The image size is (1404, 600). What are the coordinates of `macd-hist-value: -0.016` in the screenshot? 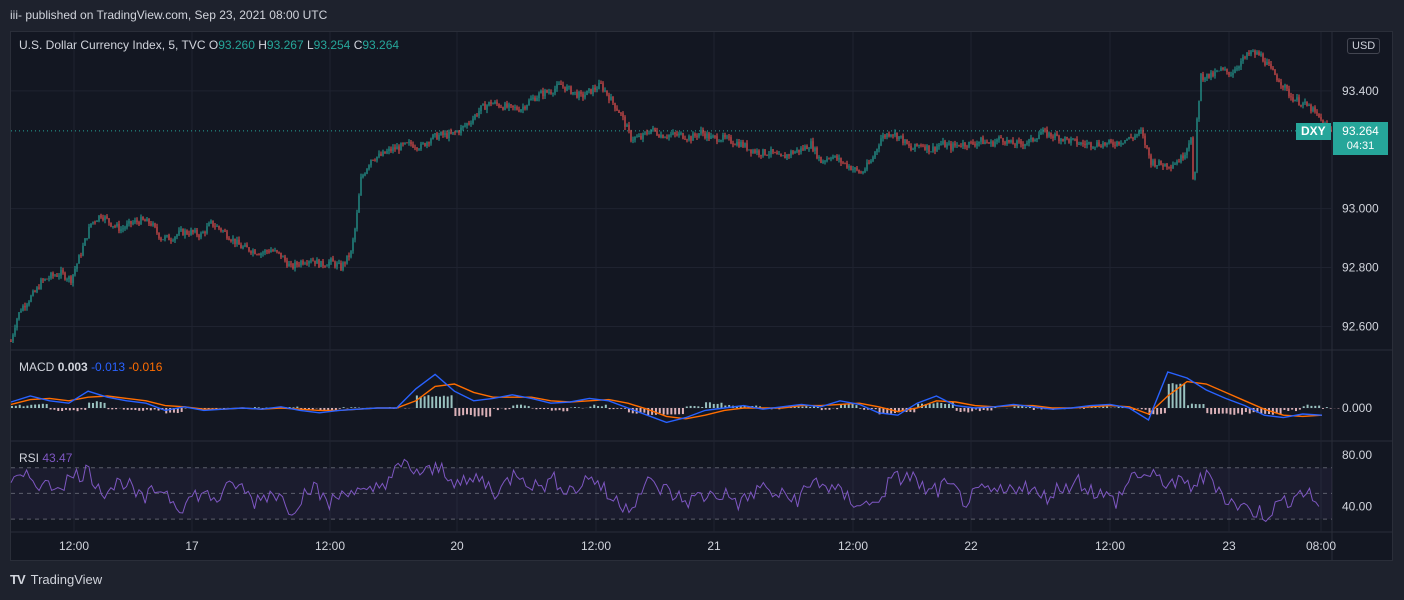 It's located at (145, 367).